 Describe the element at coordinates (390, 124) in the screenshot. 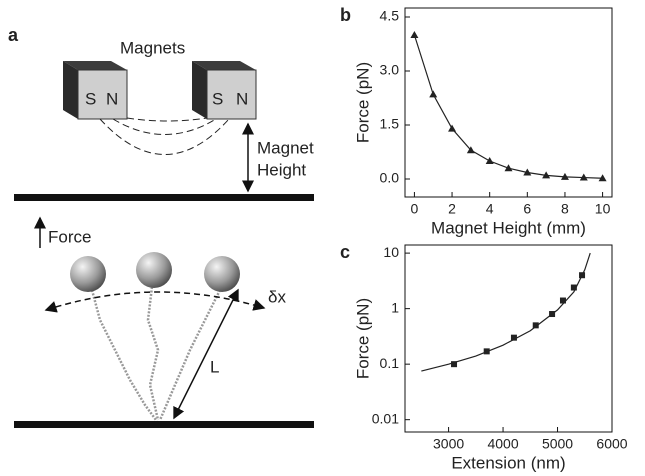

I see `y-tick-label: 1.5` at that location.